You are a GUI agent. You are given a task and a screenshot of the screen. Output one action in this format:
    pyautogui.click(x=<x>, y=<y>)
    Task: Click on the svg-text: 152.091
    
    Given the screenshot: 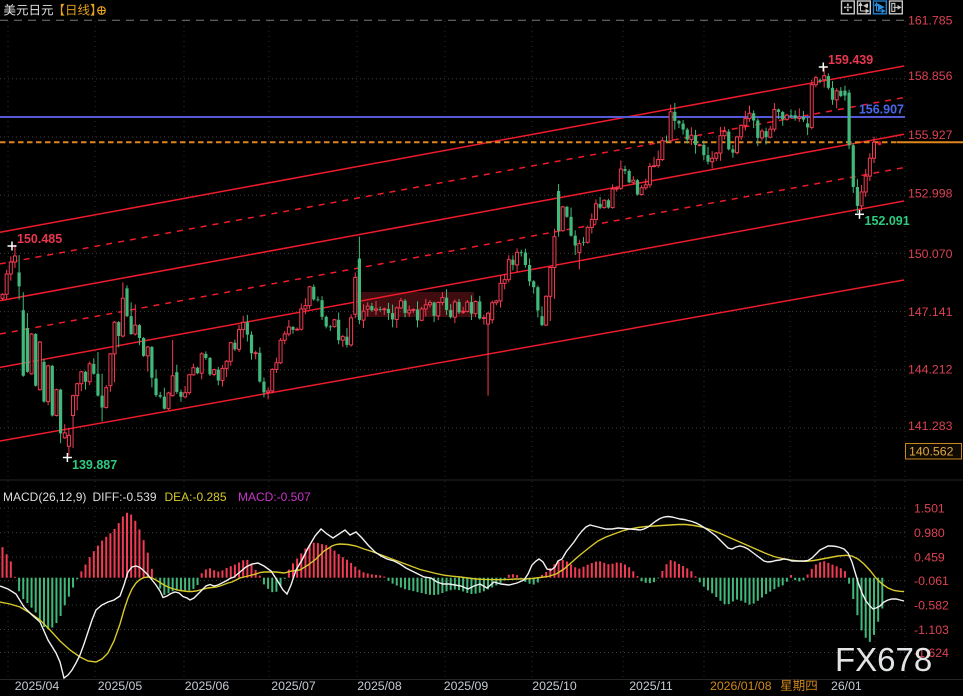 What is the action you would take?
    pyautogui.click(x=887, y=221)
    